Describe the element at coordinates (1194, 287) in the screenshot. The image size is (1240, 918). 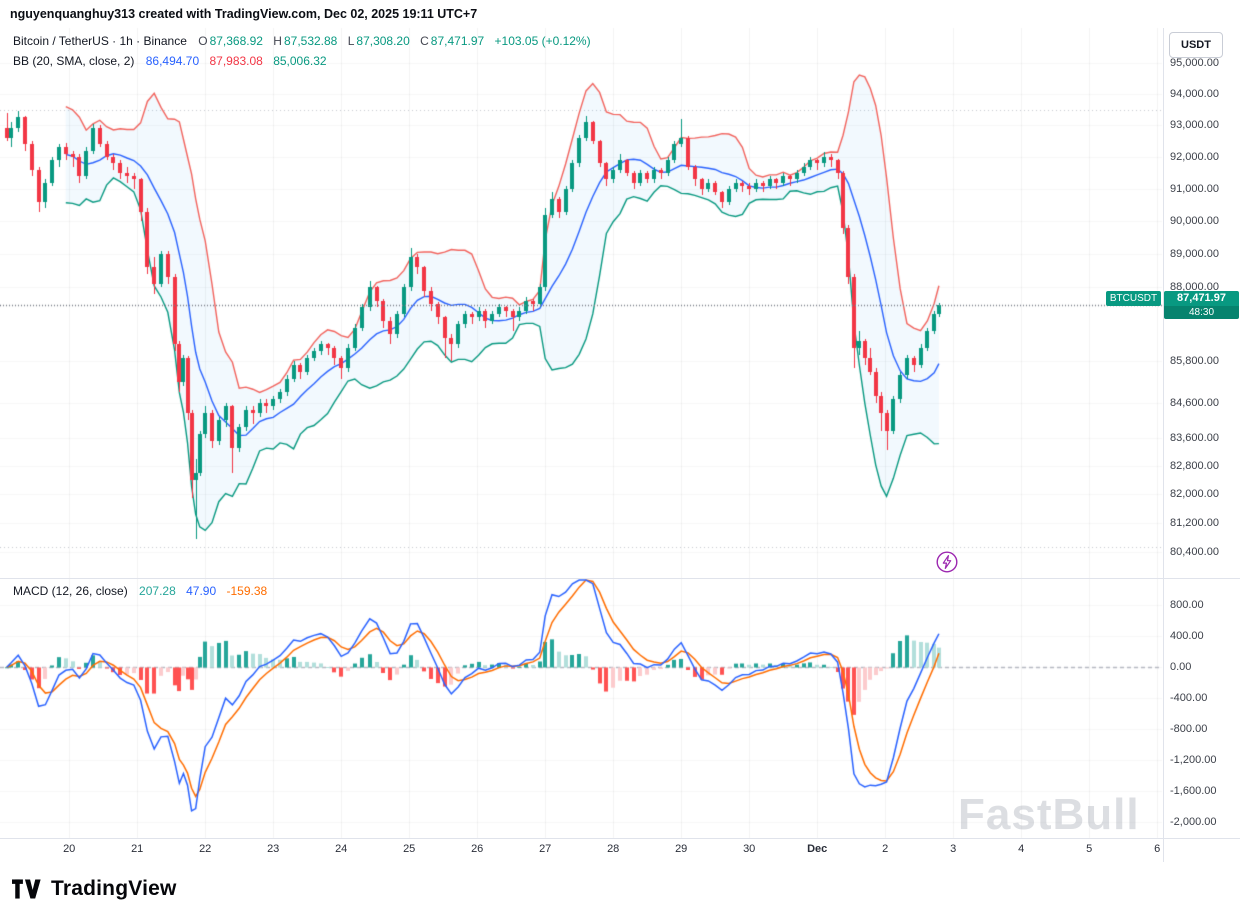
I see `price-axis-label: 88,000.00` at that location.